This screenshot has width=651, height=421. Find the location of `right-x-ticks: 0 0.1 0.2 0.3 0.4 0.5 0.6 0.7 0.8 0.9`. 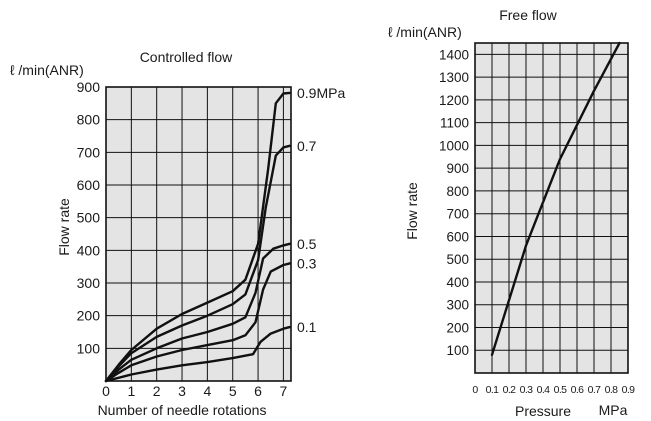

right-x-ticks: 0 0.1 0.2 0.3 0.4 0.5 0.6 0.7 0.8 0.9 is located at coordinates (553, 390).